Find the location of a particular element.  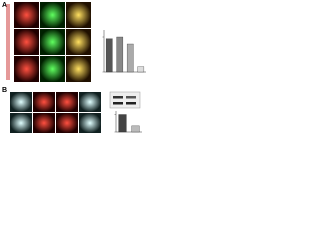

micrographs-a is located at coordinates (48, 42).